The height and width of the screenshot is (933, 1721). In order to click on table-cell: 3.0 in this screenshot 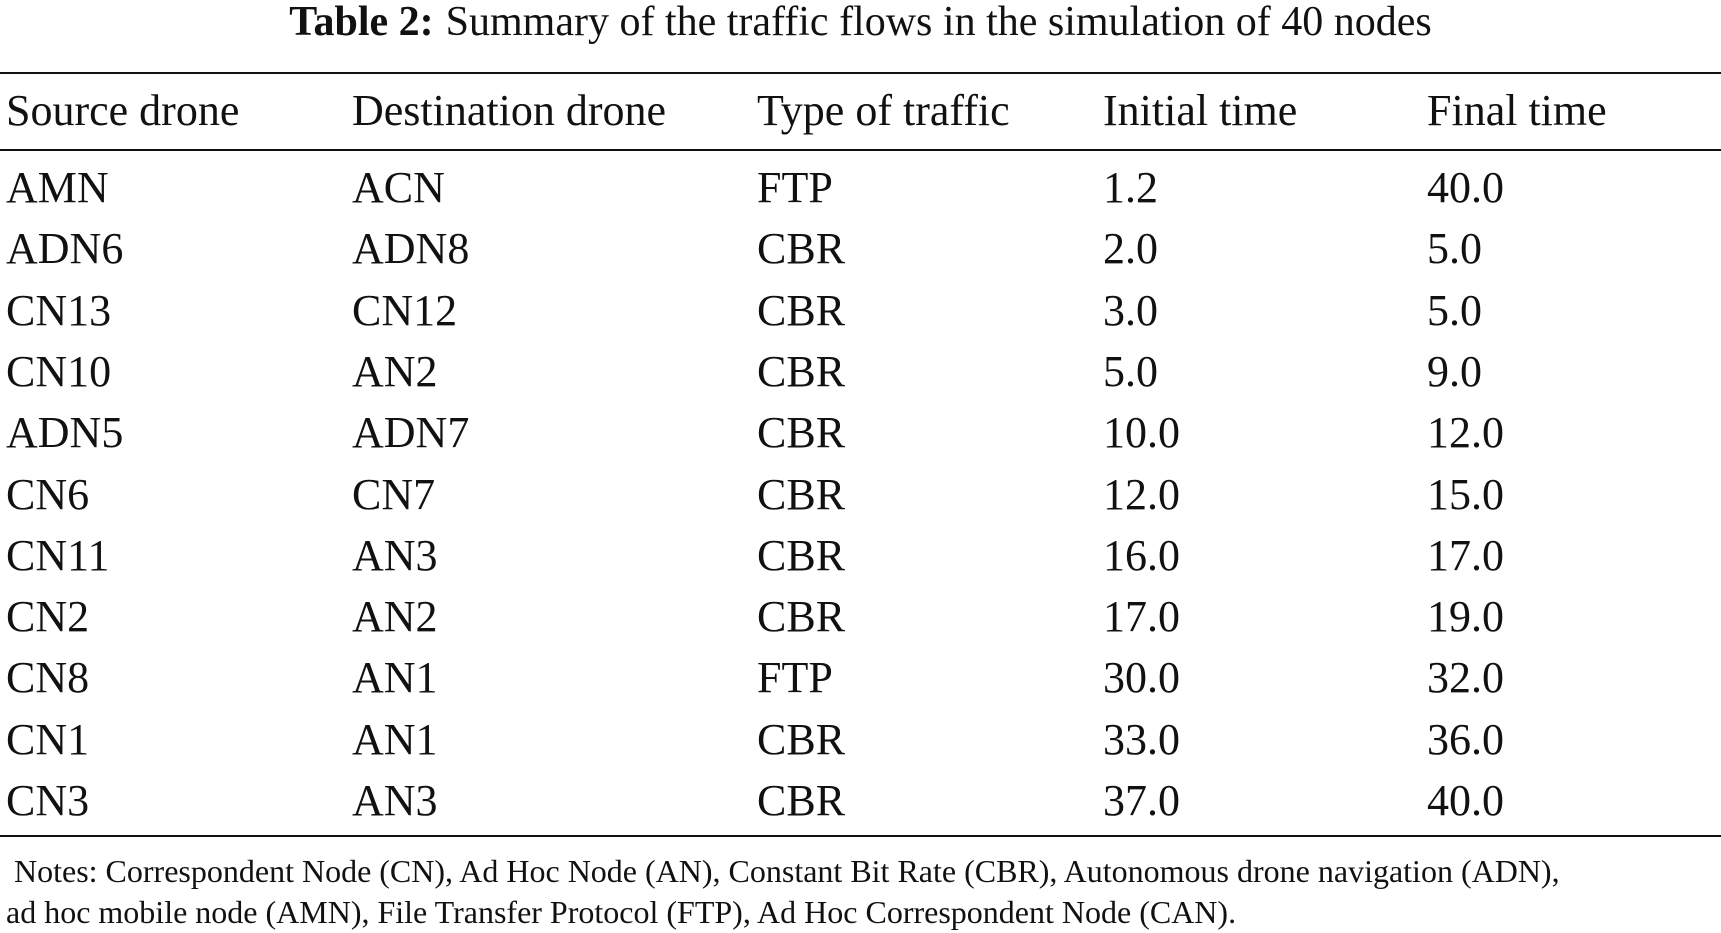, I will do `click(1130, 310)`.